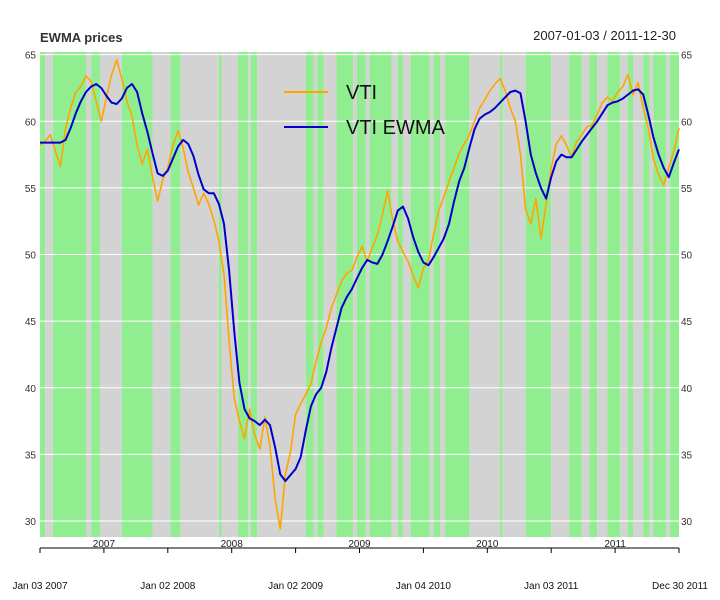 The image size is (720, 600). Describe the element at coordinates (167, 586) in the screenshot. I see `x-date-label-1: Jan 02 2008` at that location.